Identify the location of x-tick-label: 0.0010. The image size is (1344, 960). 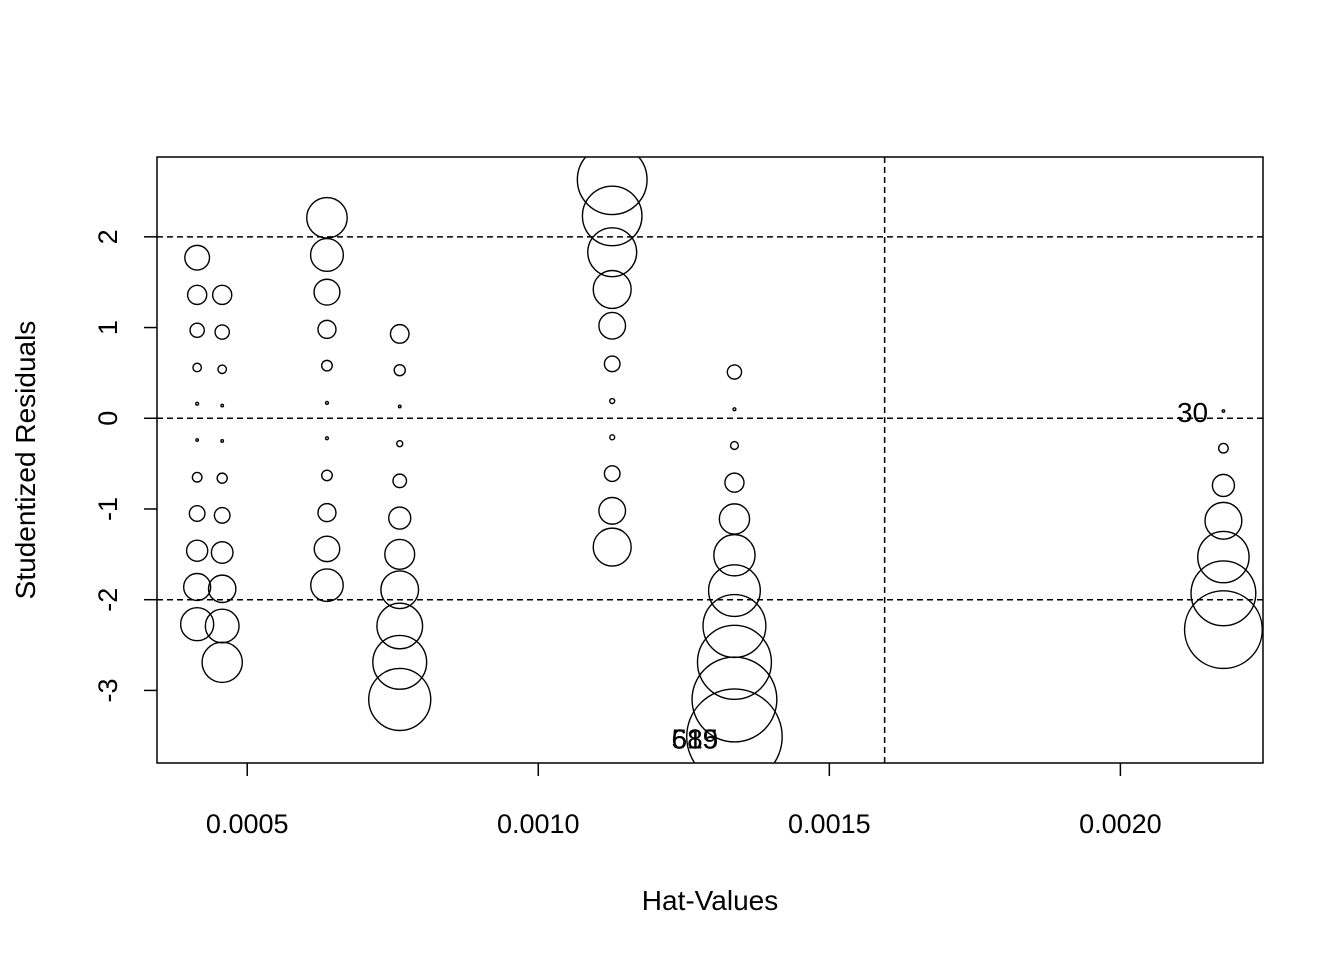
(538, 824).